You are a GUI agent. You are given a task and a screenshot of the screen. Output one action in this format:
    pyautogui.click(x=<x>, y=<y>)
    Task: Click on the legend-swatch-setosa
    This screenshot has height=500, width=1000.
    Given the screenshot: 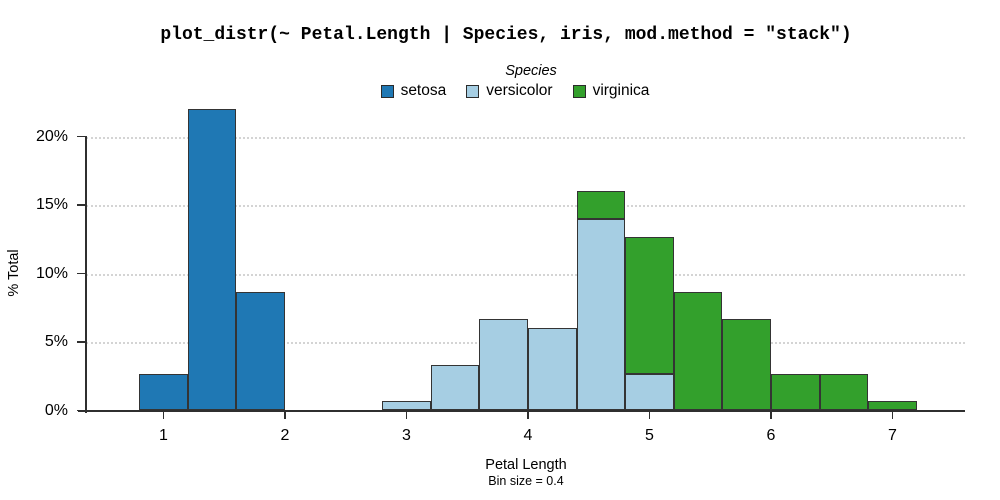 What is the action you would take?
    pyautogui.click(x=387, y=91)
    